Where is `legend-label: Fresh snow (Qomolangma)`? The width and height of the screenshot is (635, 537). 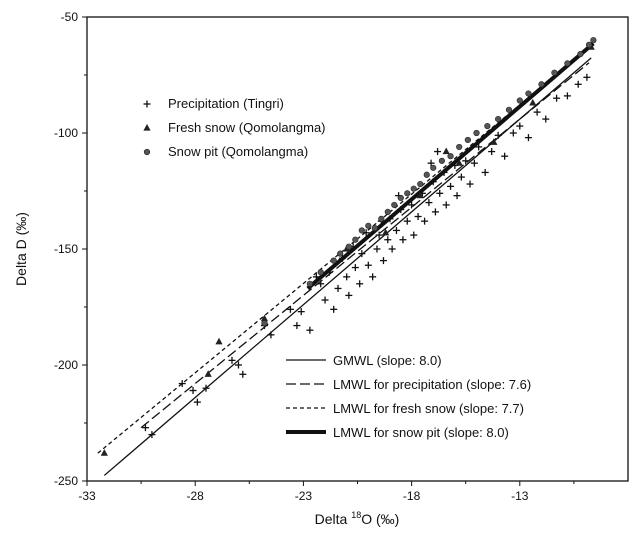 legend-label: Fresh snow (Qomolangma) is located at coordinates (247, 127).